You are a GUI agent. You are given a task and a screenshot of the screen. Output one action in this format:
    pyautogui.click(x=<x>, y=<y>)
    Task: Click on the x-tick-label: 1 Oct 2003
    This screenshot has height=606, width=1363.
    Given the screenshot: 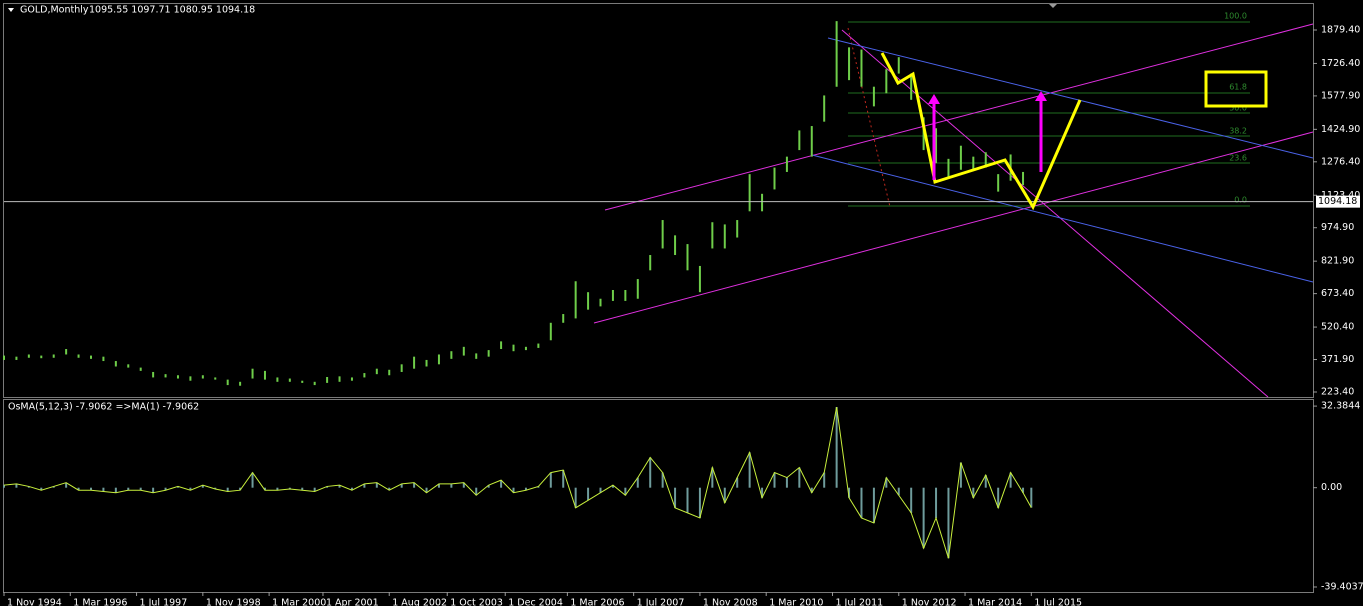 What is the action you would take?
    pyautogui.click(x=476, y=602)
    